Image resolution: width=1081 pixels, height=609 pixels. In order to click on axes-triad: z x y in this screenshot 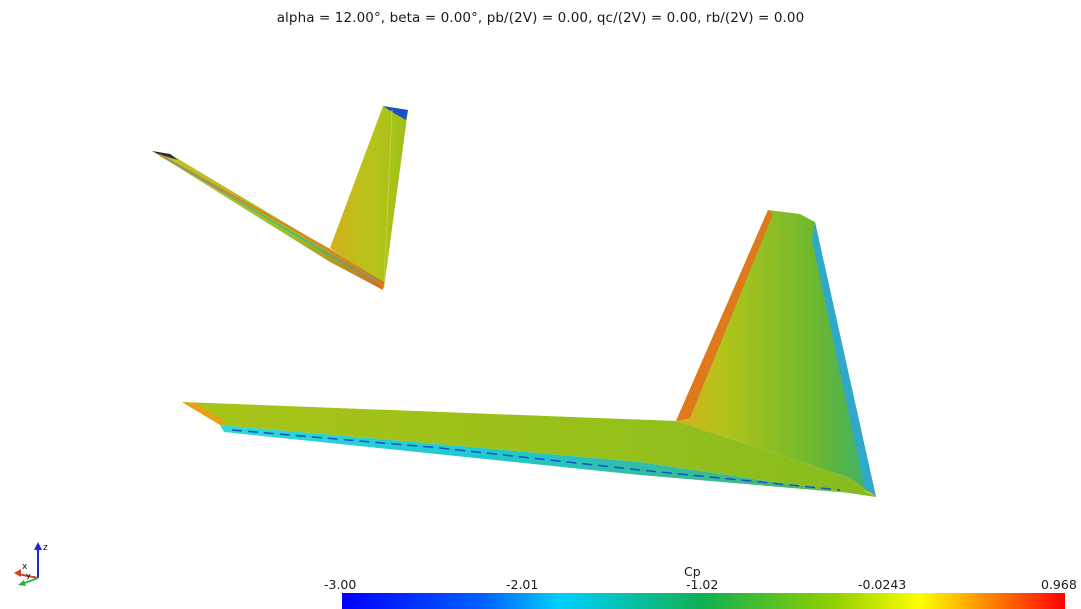, I will do `click(31, 564)`.